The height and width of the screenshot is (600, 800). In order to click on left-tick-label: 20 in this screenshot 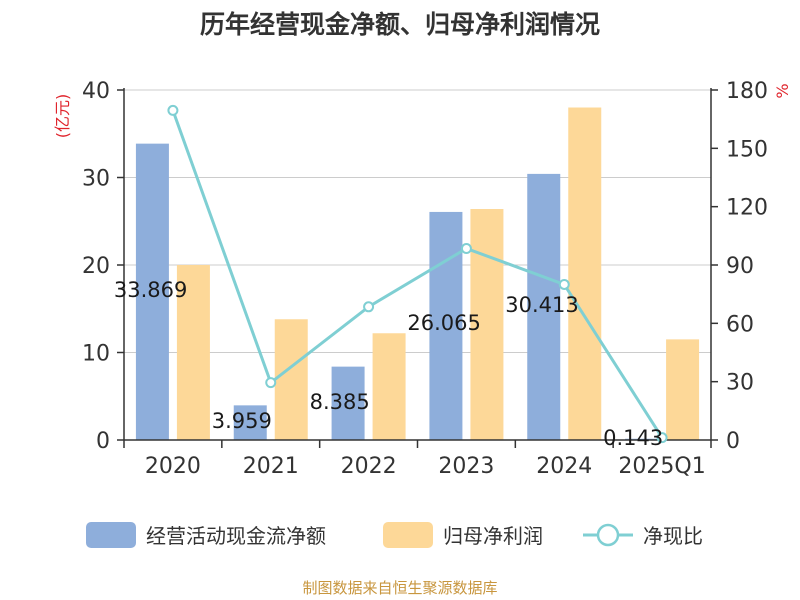, I will do `click(96, 266)`.